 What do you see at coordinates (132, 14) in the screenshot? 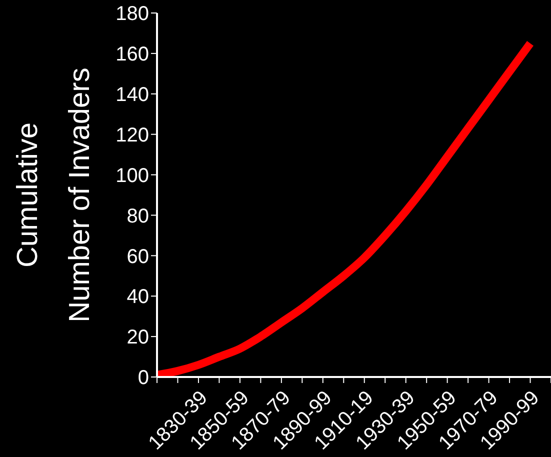
I see `y-tick-label: 180` at bounding box center [132, 14].